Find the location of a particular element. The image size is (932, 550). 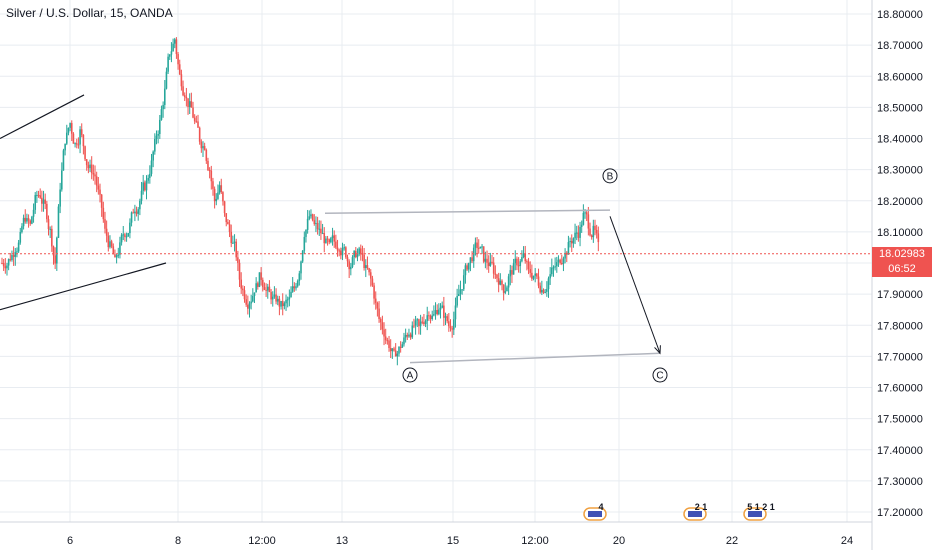

x-tick-label: 6 is located at coordinates (70, 541).